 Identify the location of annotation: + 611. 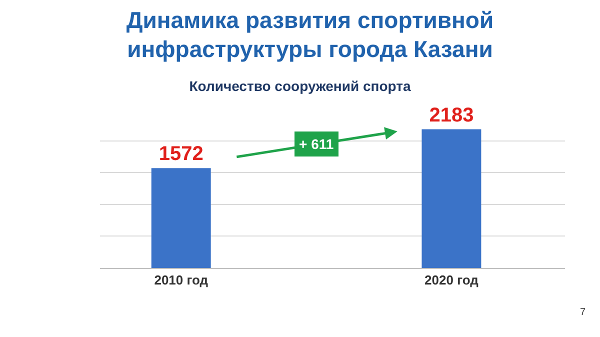
(316, 144).